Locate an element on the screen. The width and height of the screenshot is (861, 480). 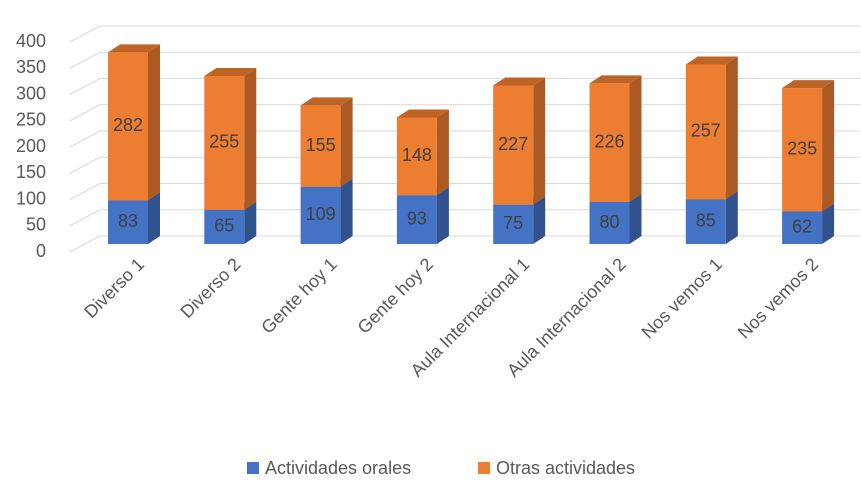
data-label: 109 is located at coordinates (321, 214).